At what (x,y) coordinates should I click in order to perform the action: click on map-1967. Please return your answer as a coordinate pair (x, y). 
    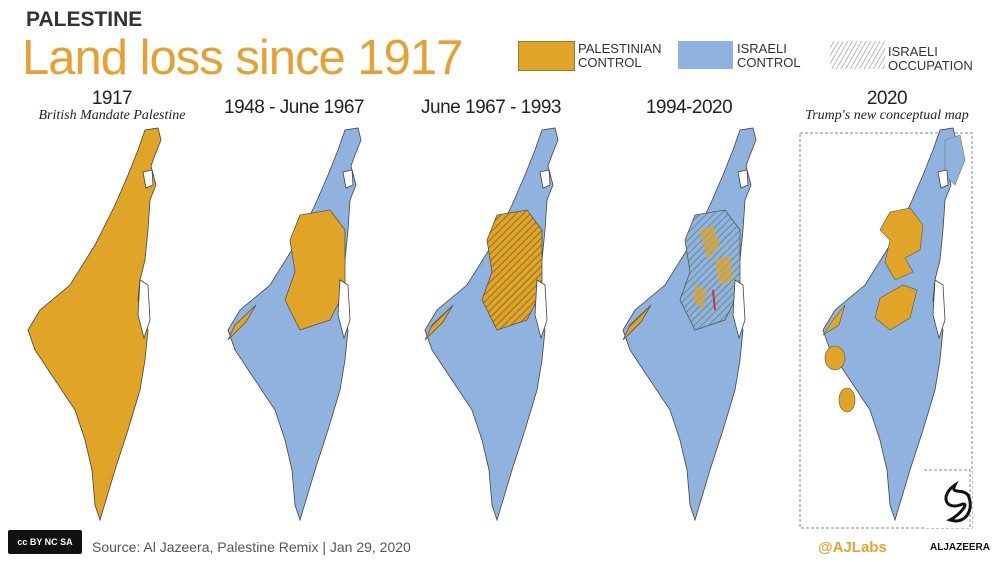
    Looking at the image, I should click on (491, 324).